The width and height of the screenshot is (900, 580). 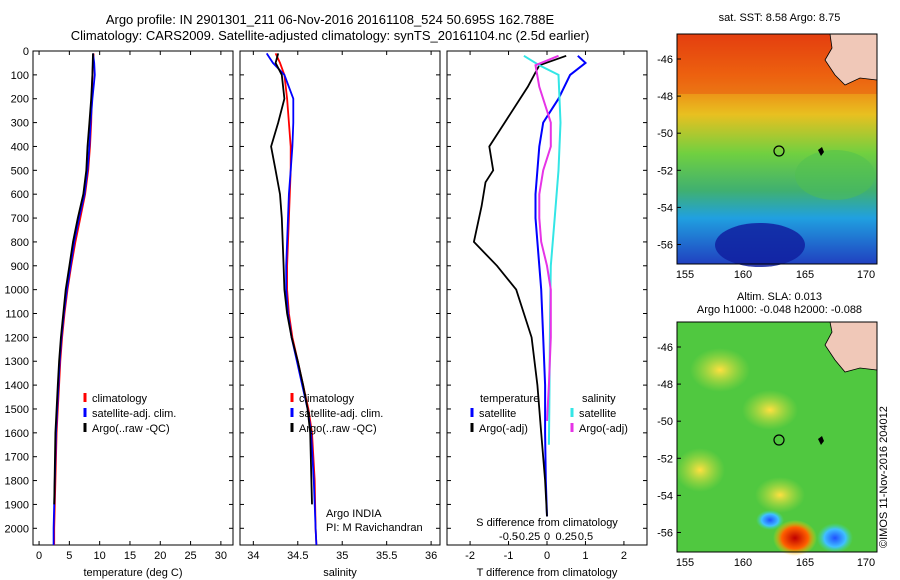 I want to click on y-tick-label: 0, so click(x=26, y=52).